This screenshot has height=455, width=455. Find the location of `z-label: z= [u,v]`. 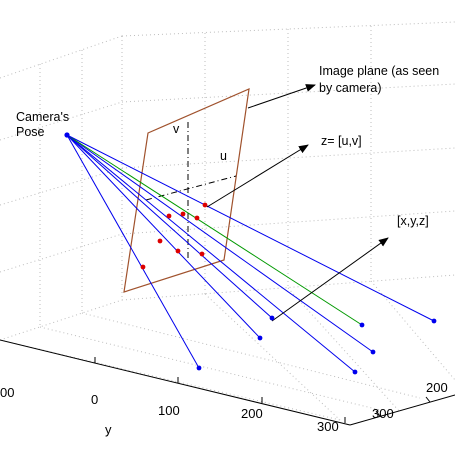

z-label: z= [u,v] is located at coordinates (341, 141).